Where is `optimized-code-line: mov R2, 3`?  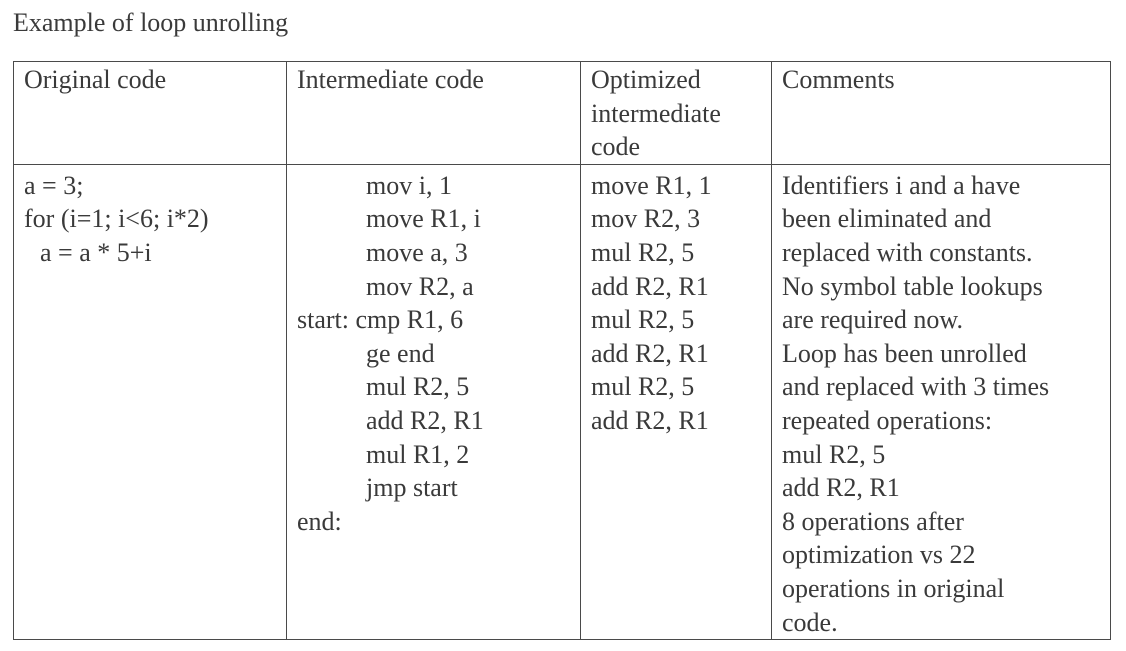
optimized-code-line: mov R2, 3 is located at coordinates (646, 219).